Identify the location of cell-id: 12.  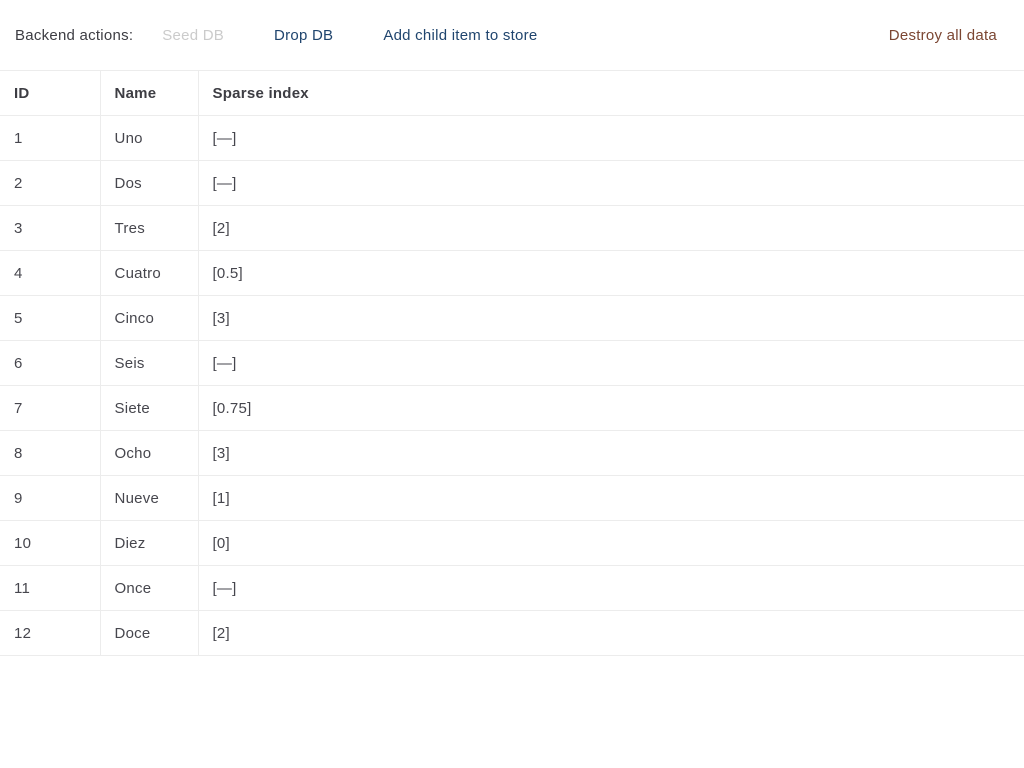
(50, 633).